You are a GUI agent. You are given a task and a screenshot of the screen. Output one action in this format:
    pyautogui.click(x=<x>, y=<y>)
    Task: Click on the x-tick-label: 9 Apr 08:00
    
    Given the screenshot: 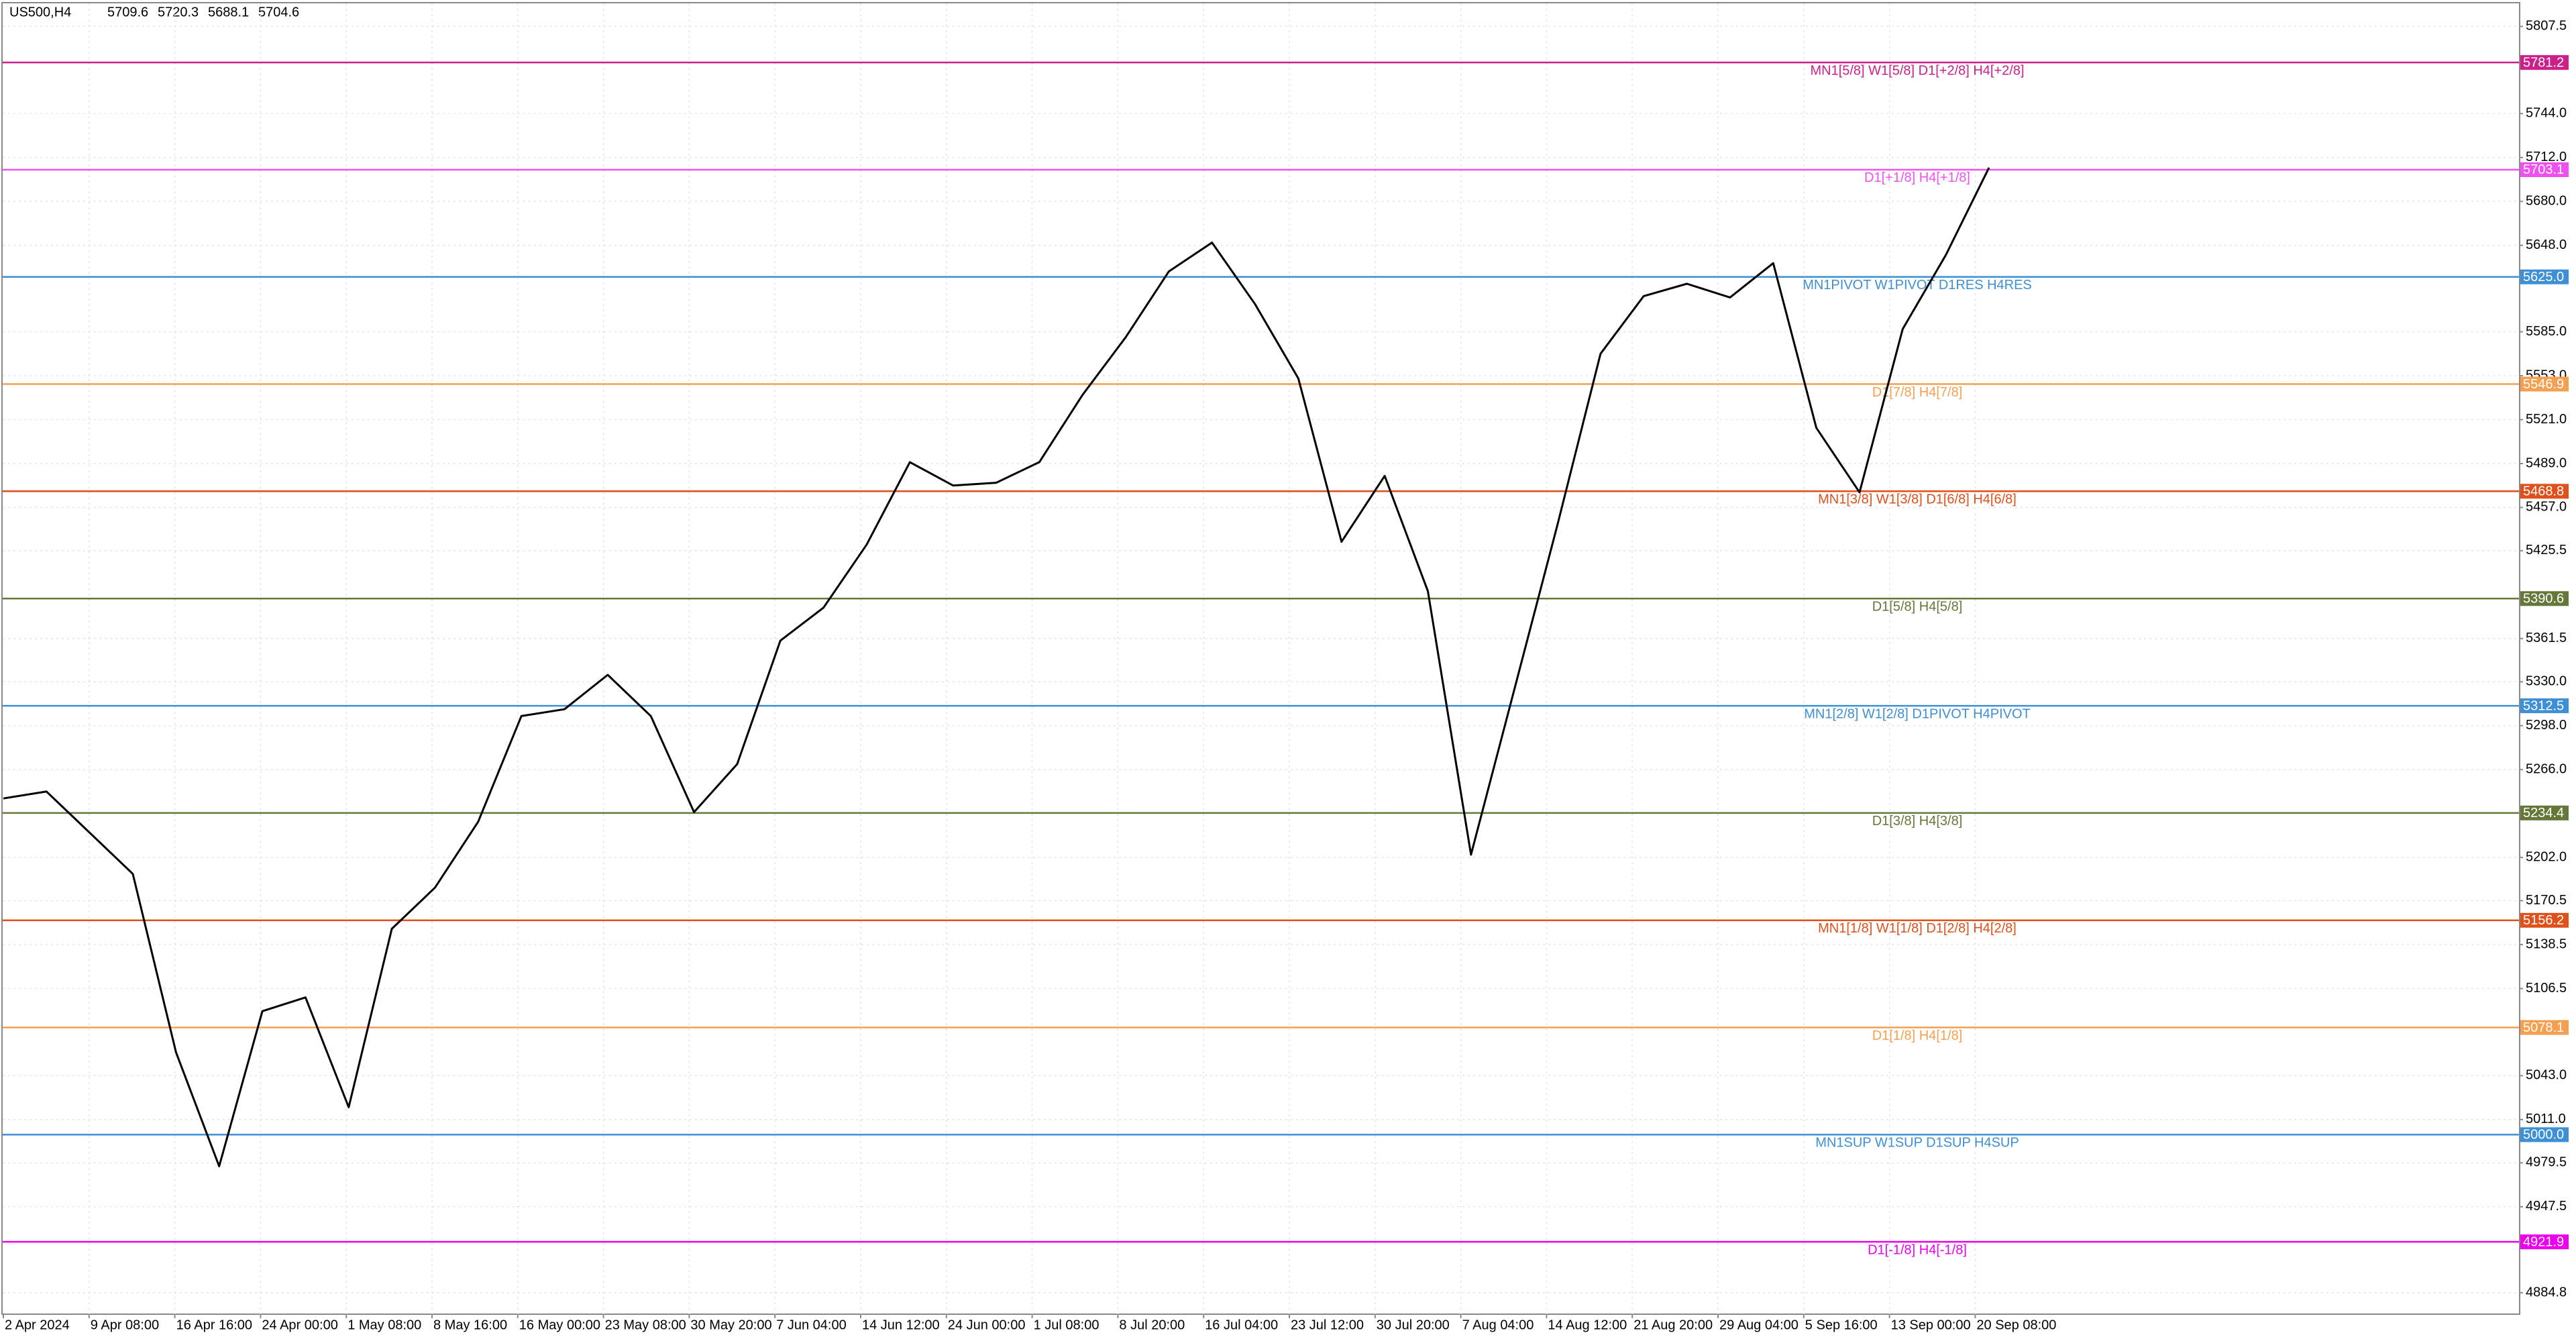 What is the action you would take?
    pyautogui.click(x=125, y=1325)
    